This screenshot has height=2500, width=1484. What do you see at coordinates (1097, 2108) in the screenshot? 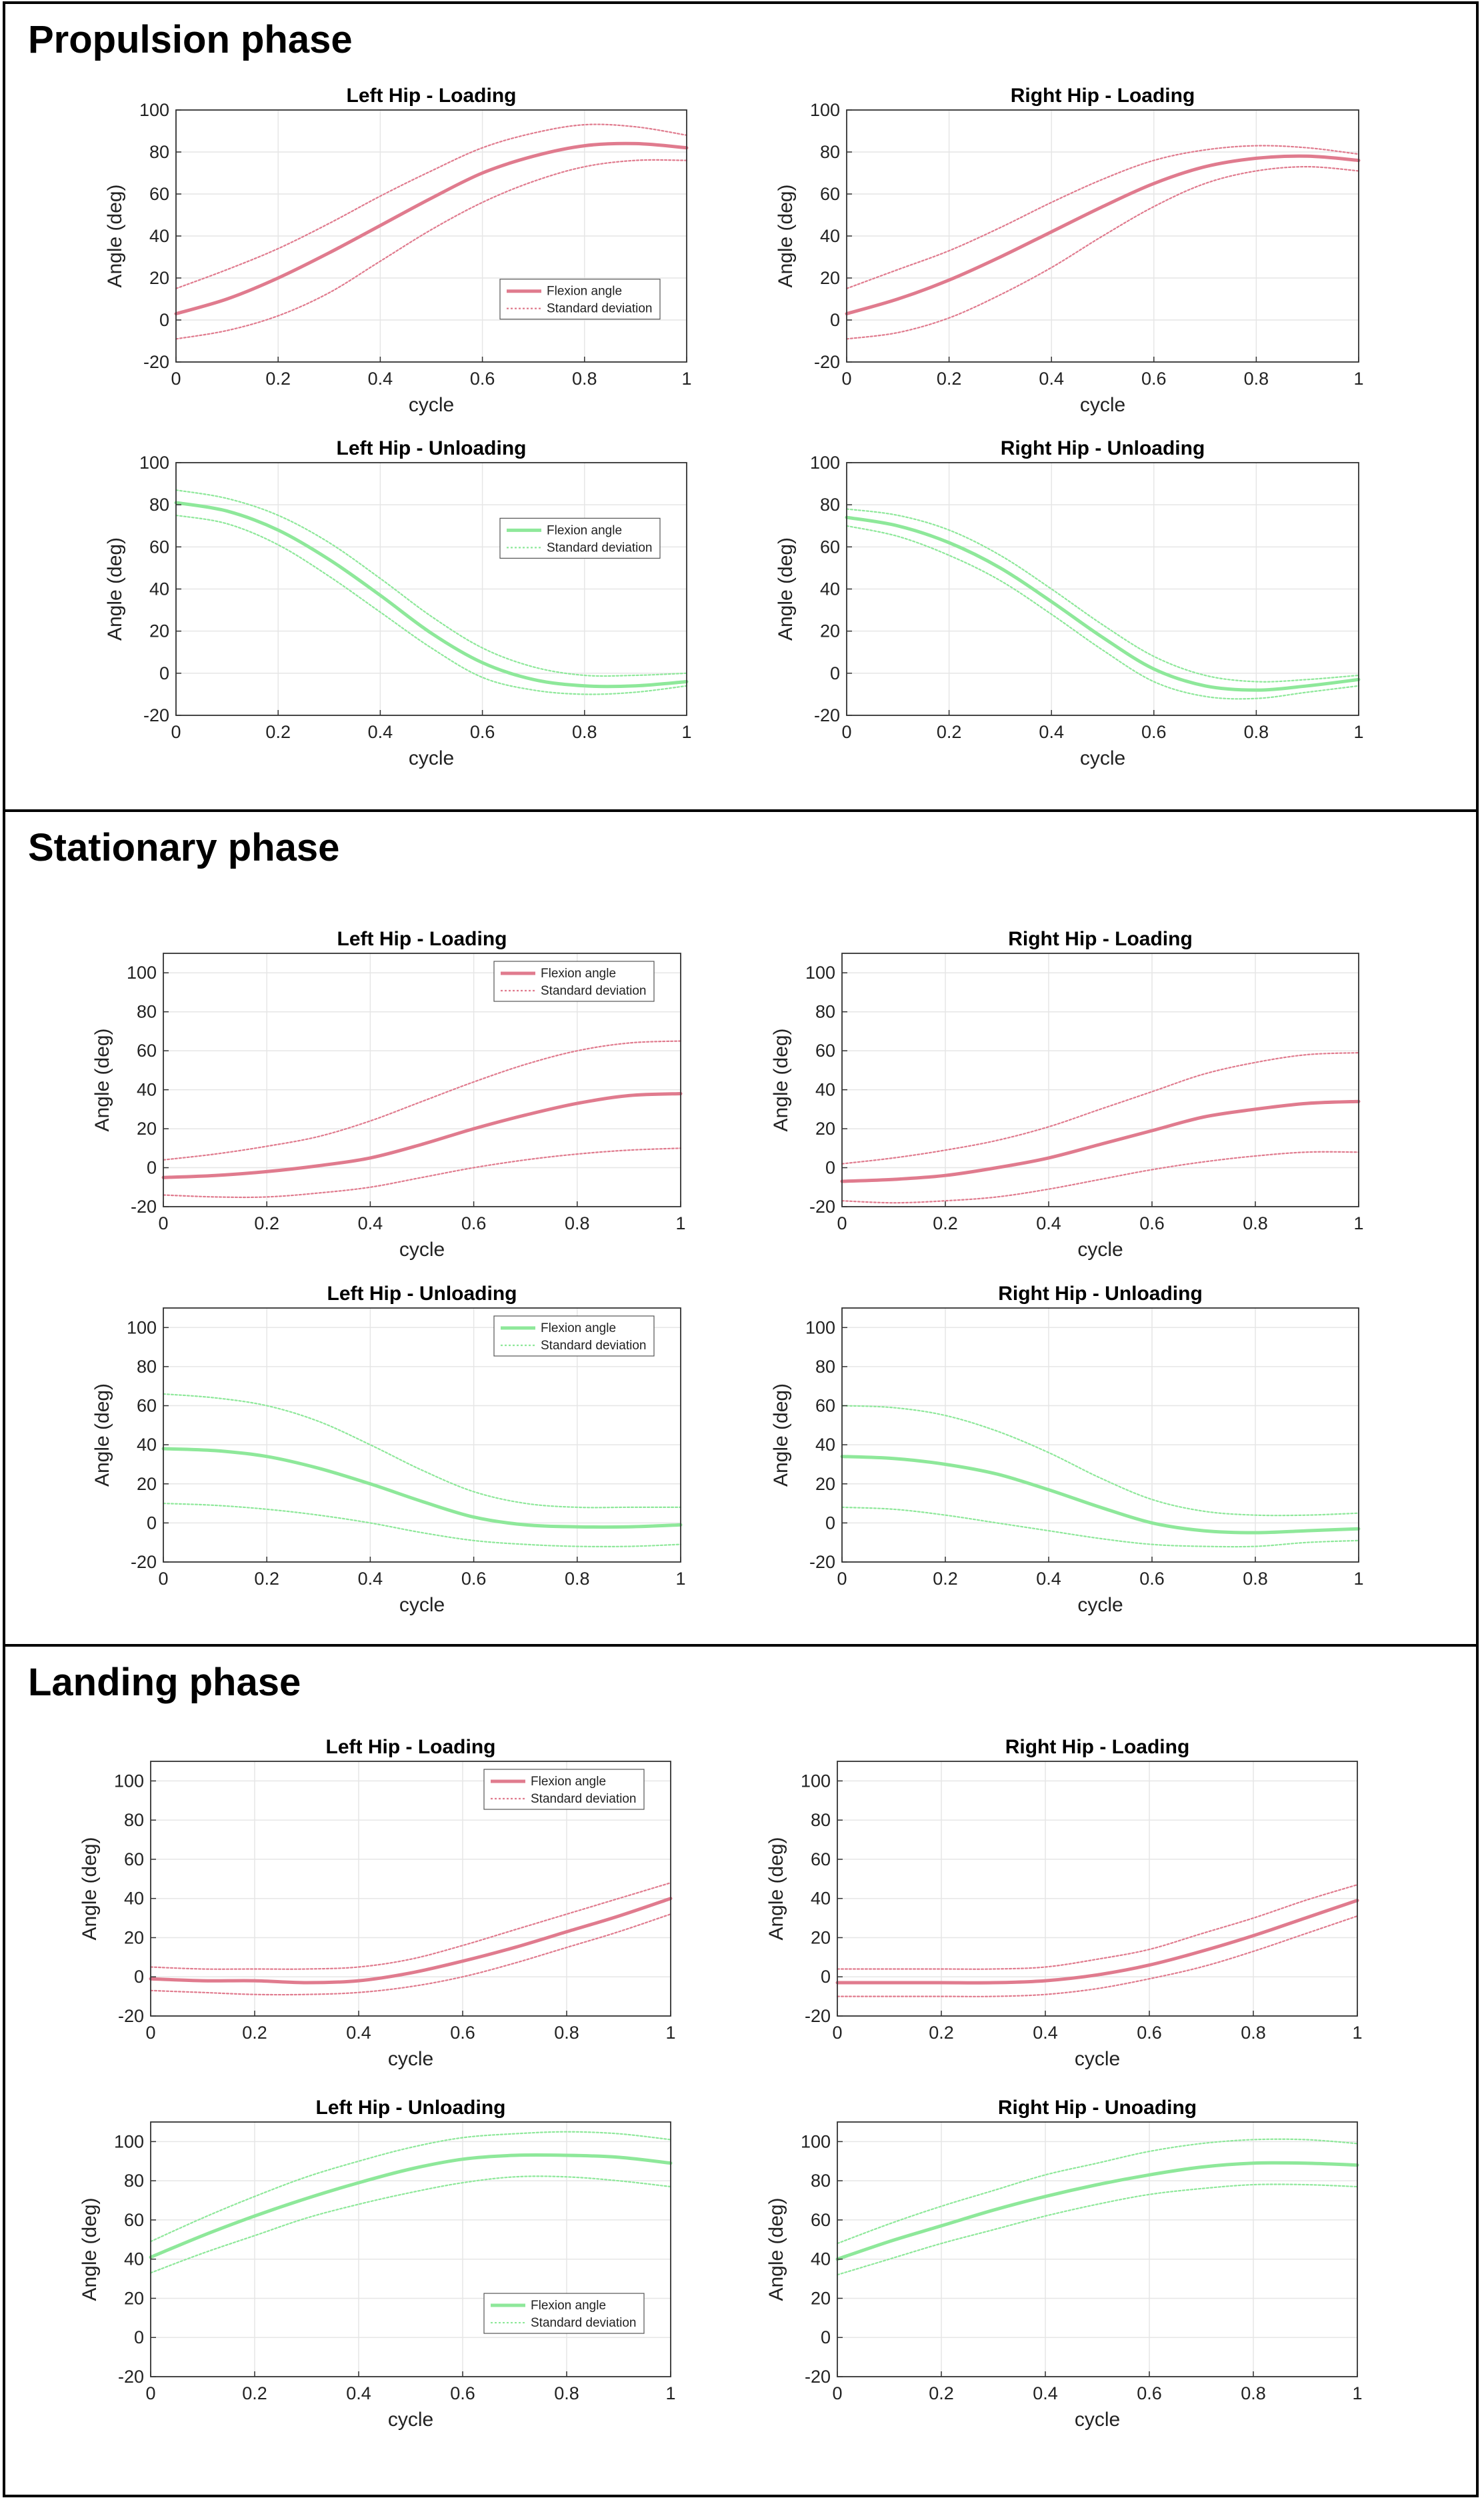
I see `chart-title: Right Hip - Unoading` at bounding box center [1097, 2108].